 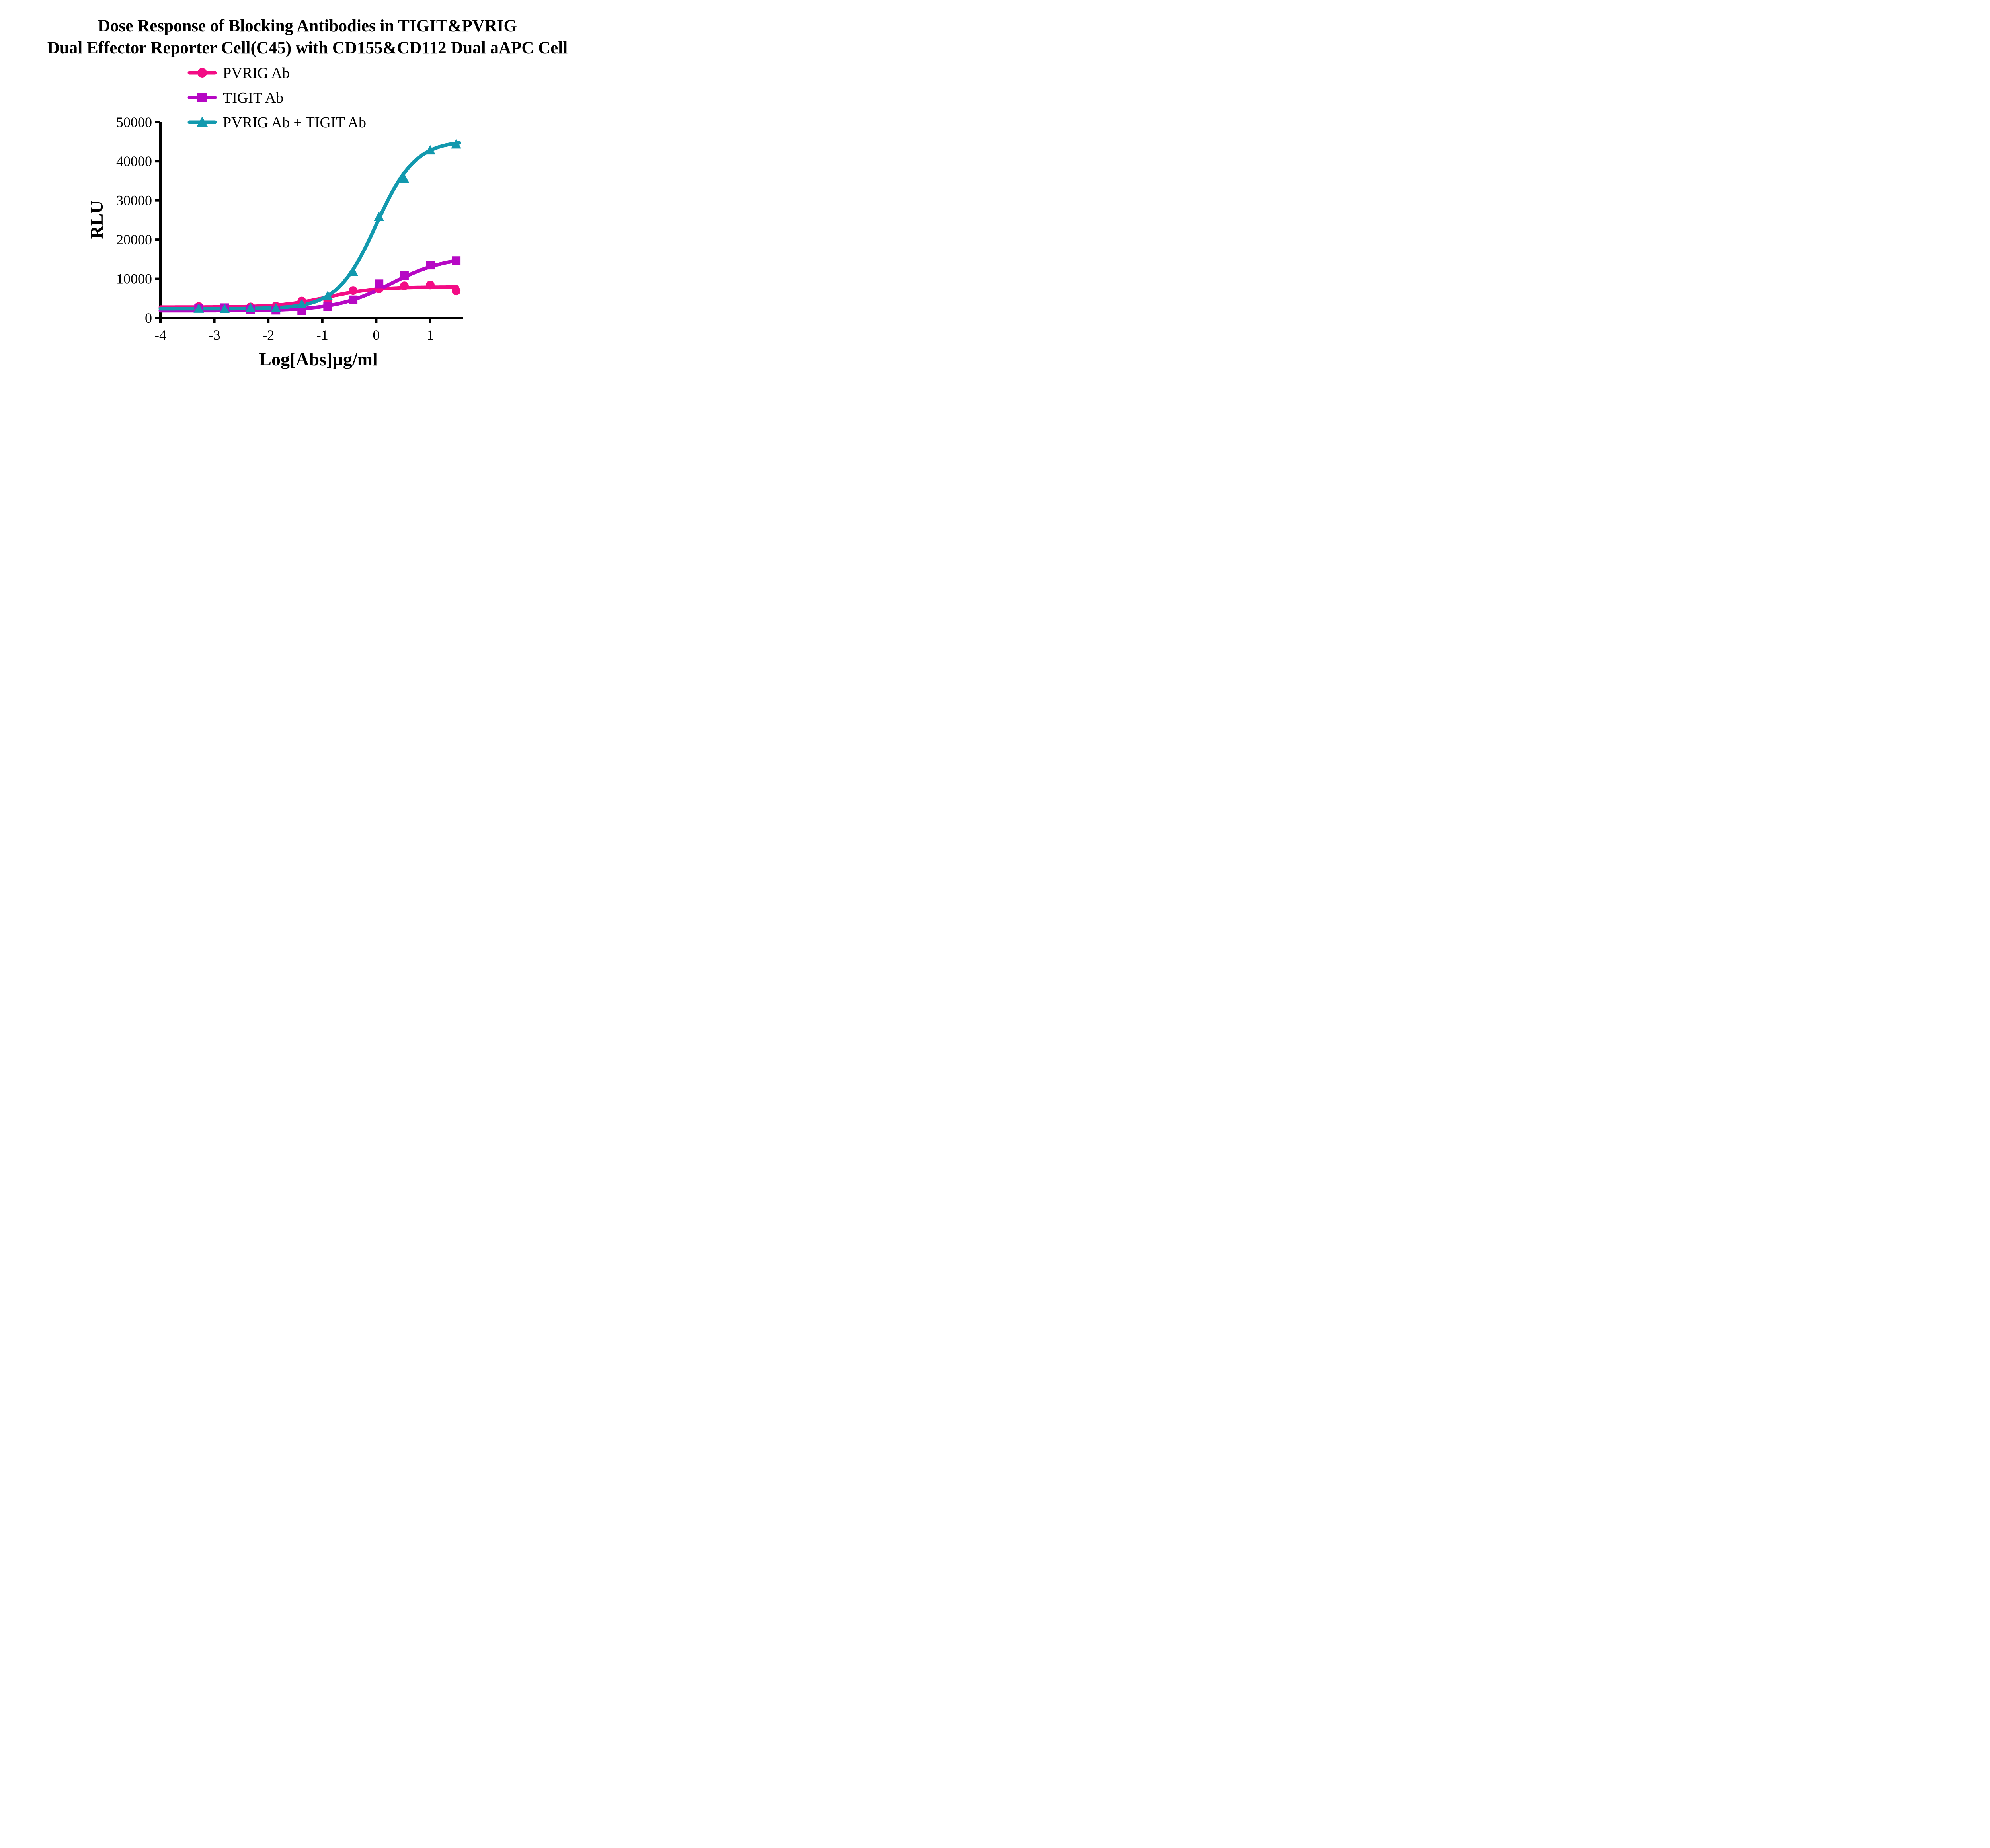 I want to click on x-tick-label: -3, so click(x=215, y=335).